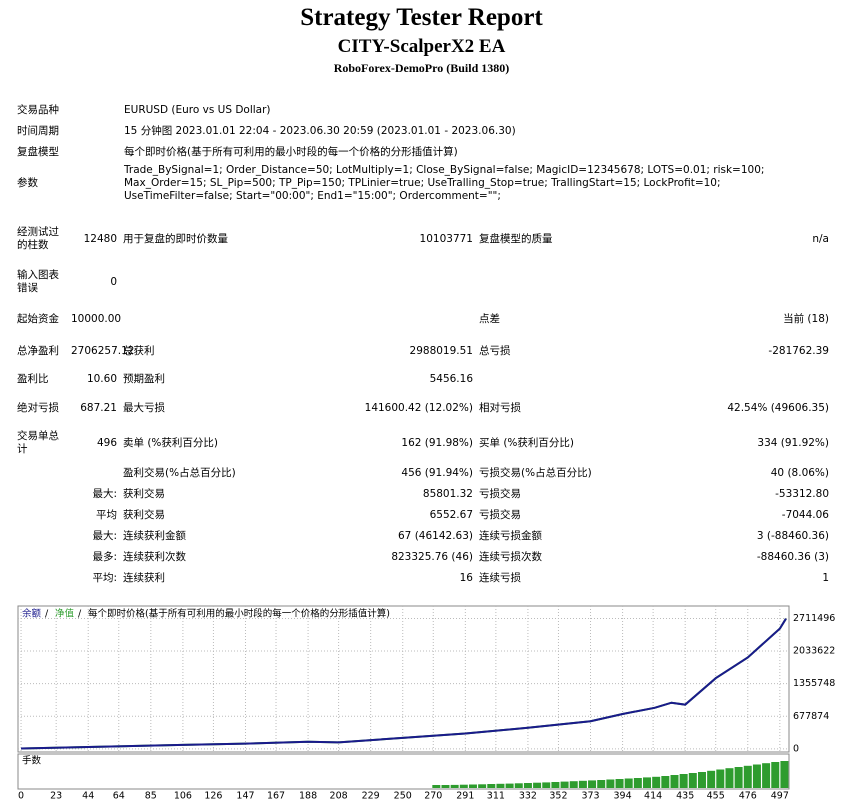 This screenshot has width=843, height=806. Describe the element at coordinates (798, 350) in the screenshot. I see `stat-value: -281762.39` at that location.